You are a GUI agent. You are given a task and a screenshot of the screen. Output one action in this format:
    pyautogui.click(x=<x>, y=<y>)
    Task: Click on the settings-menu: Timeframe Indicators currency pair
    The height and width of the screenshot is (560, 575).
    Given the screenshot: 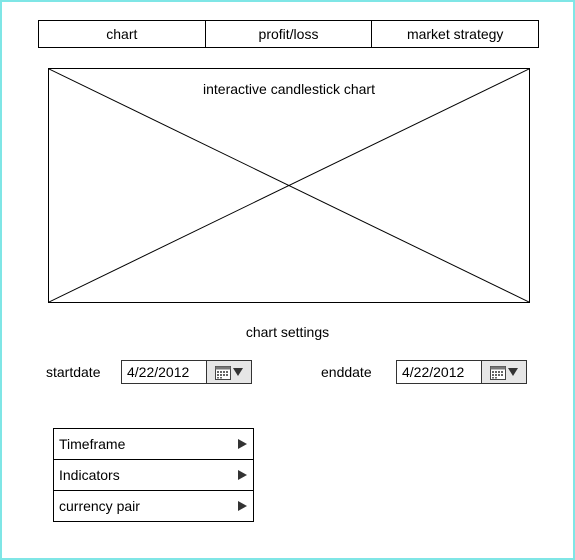 What is the action you would take?
    pyautogui.click(x=153, y=475)
    